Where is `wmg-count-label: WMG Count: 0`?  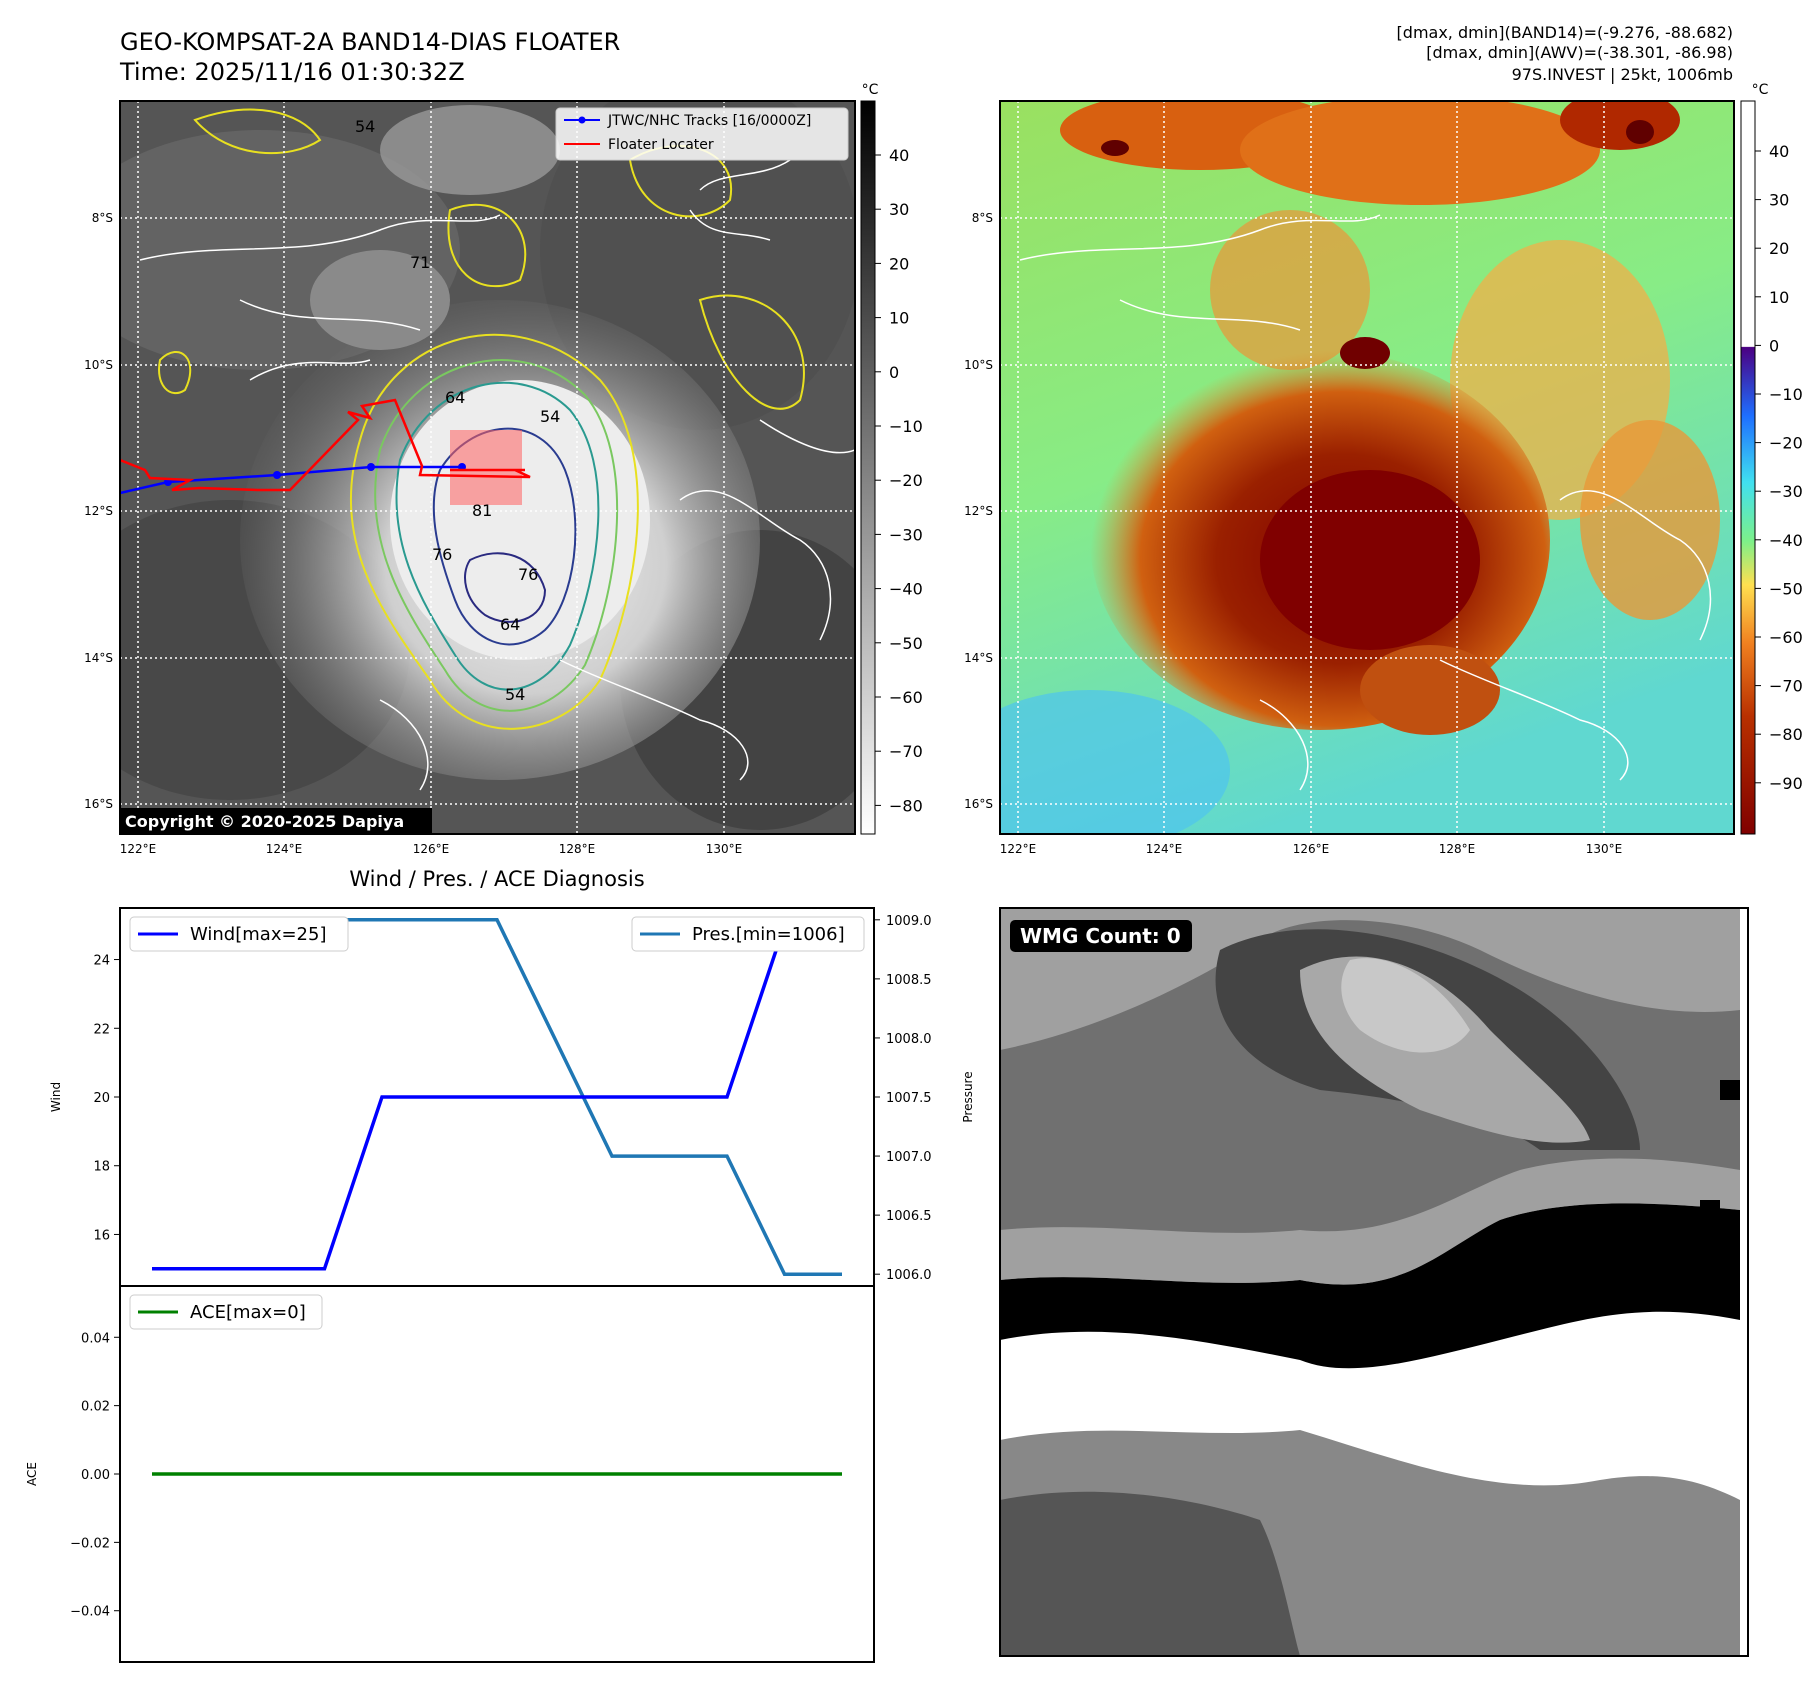 wmg-count-label: WMG Count: 0 is located at coordinates (1100, 936).